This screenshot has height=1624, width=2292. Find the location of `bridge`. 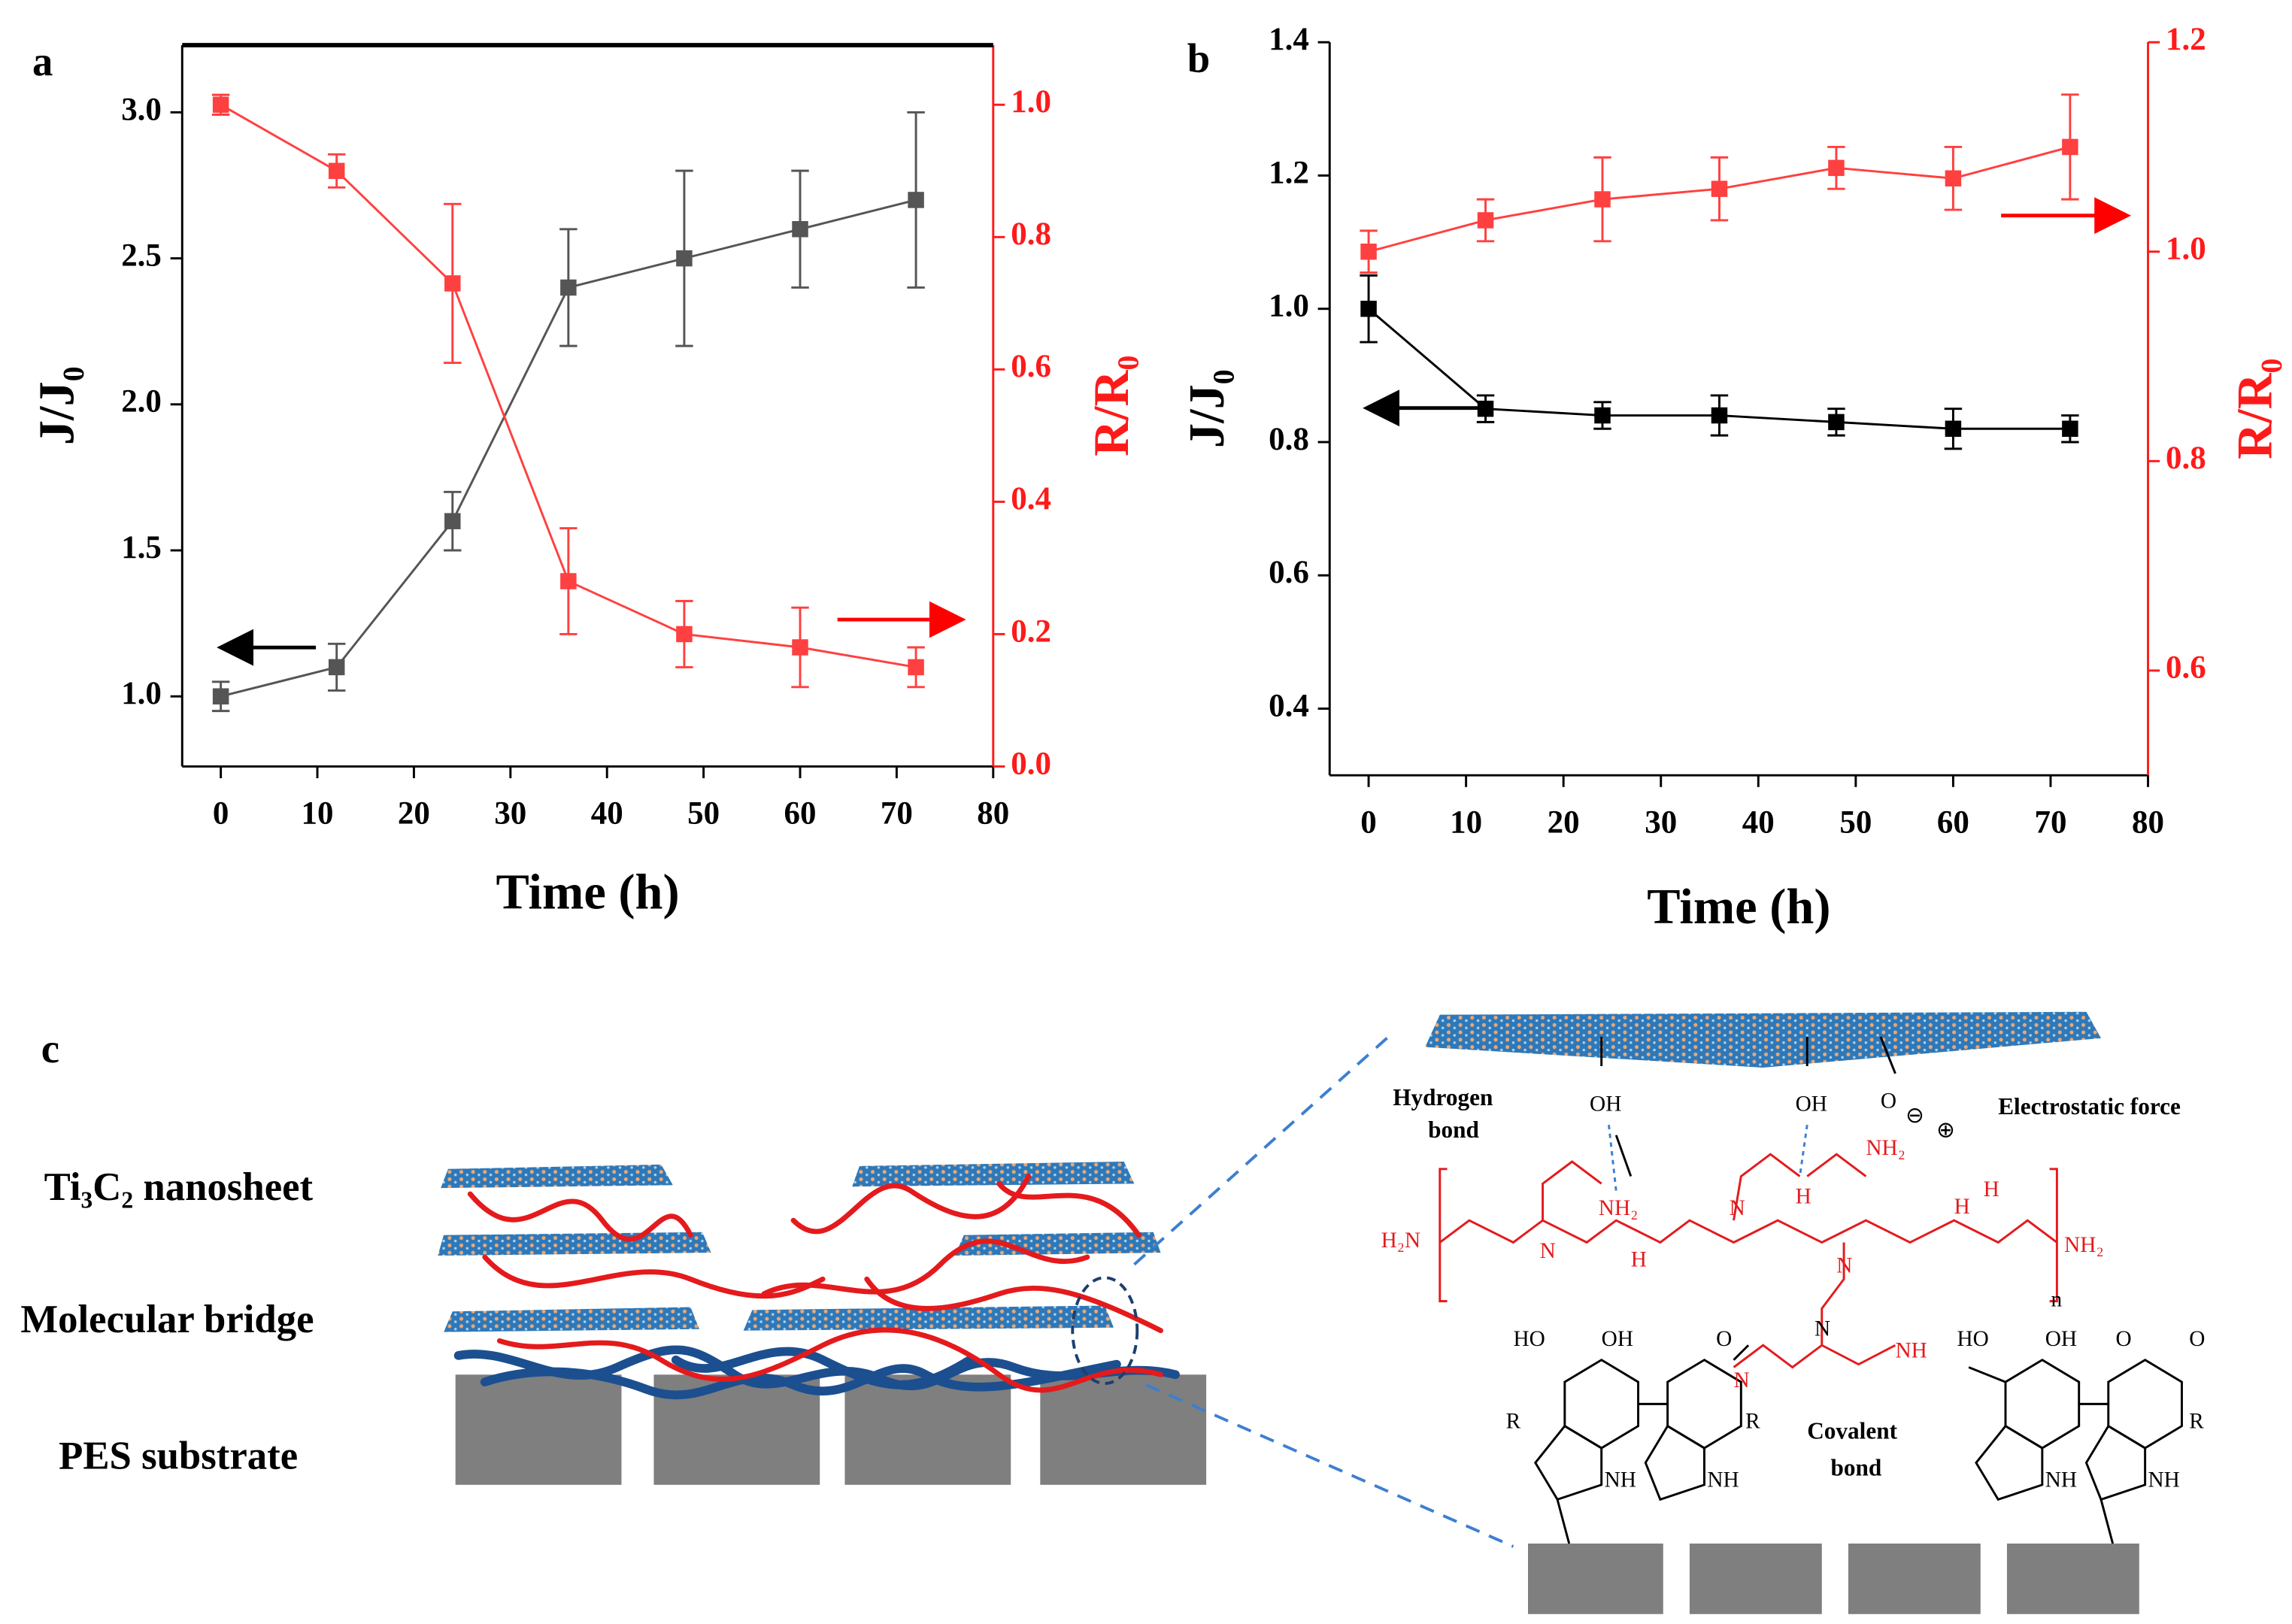

bridge is located at coordinates (815, 1283).